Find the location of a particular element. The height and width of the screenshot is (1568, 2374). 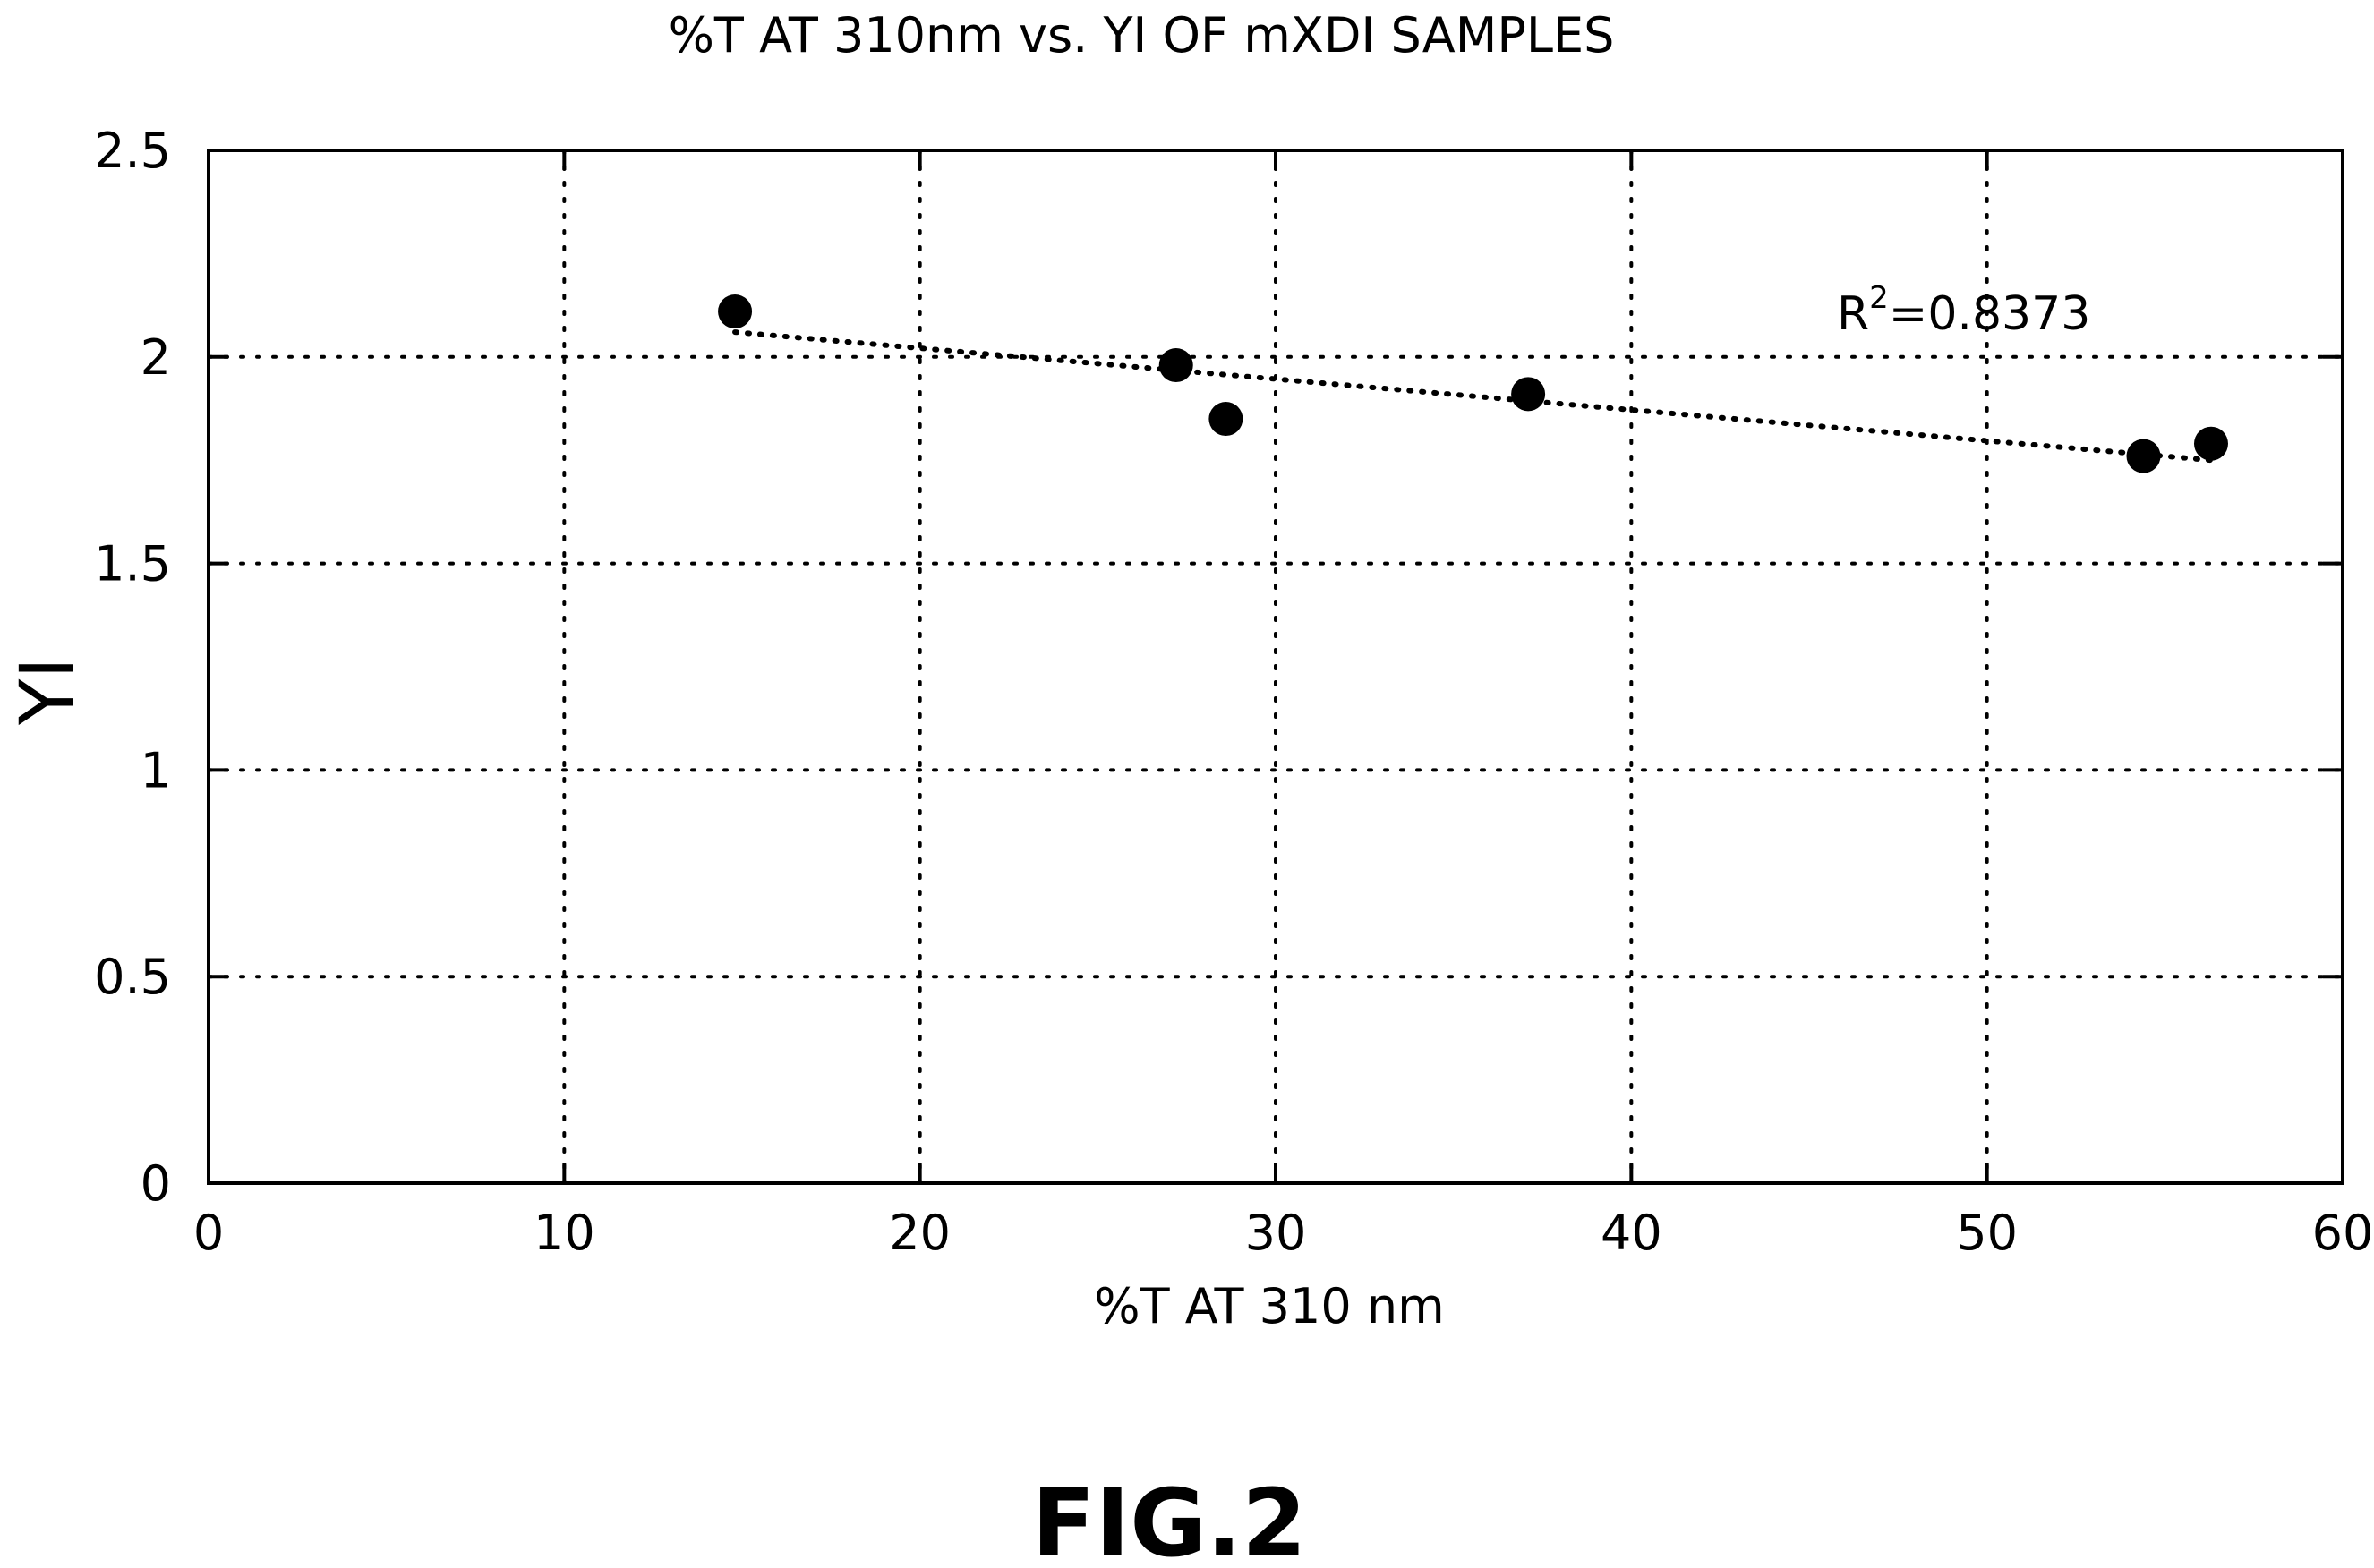

x-tick-label: 40 is located at coordinates (1631, 1233).